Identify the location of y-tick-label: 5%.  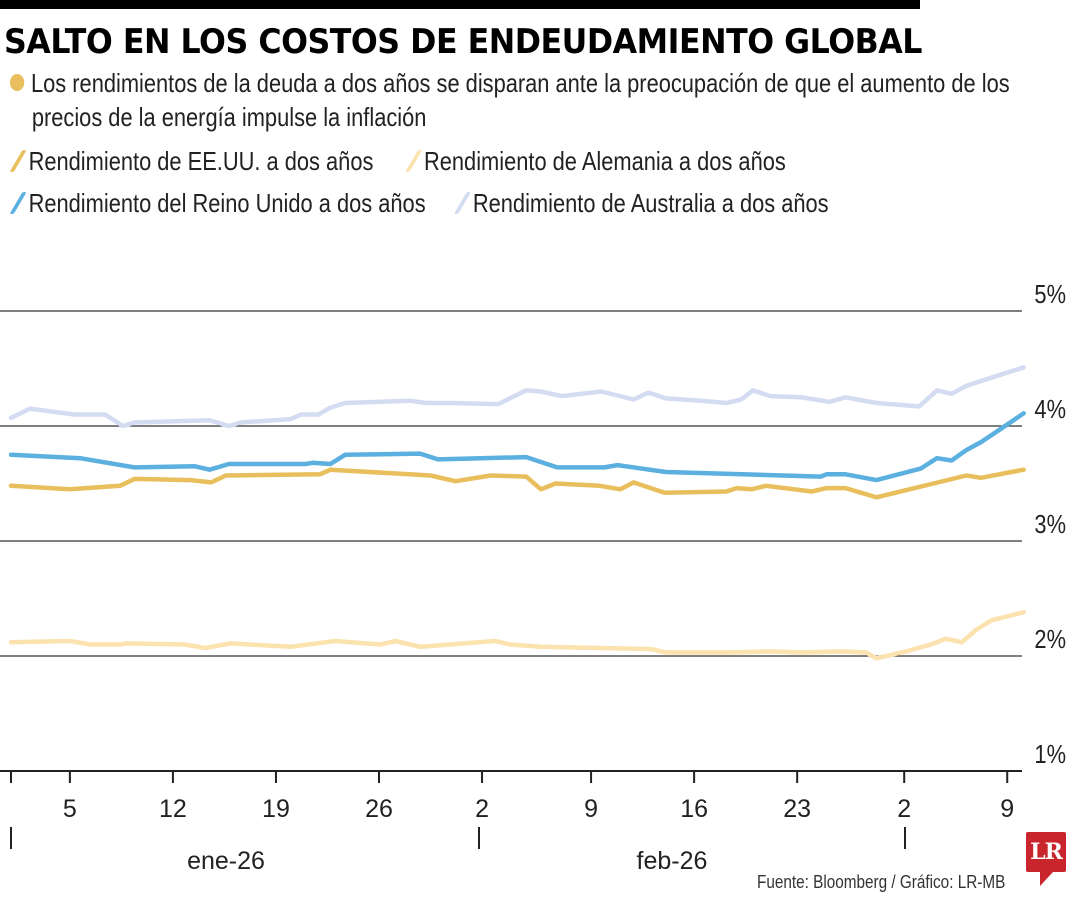
(1050, 294).